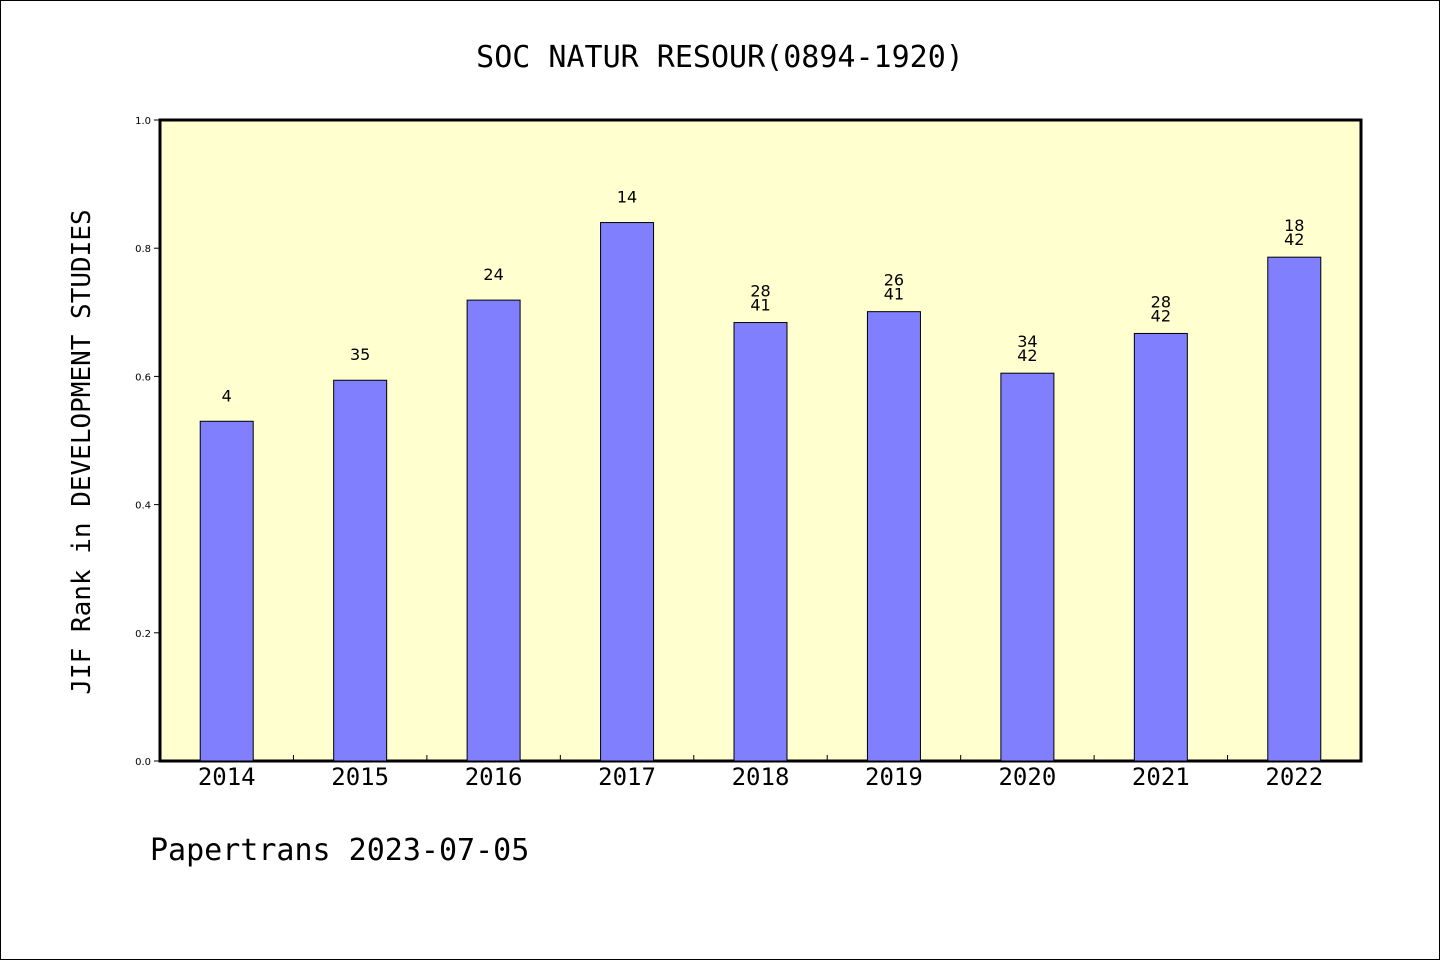 The height and width of the screenshot is (960, 1440). What do you see at coordinates (360, 570) in the screenshot?
I see `bar-2015` at bounding box center [360, 570].